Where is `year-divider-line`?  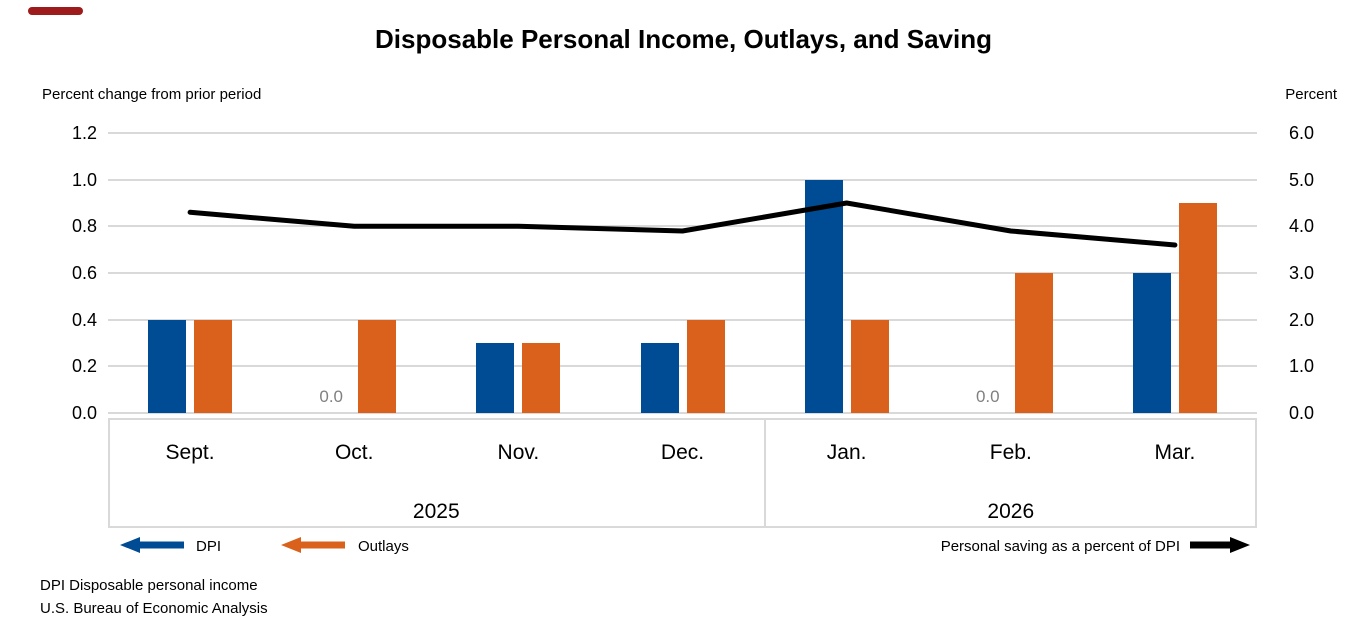 year-divider-line is located at coordinates (764, 473).